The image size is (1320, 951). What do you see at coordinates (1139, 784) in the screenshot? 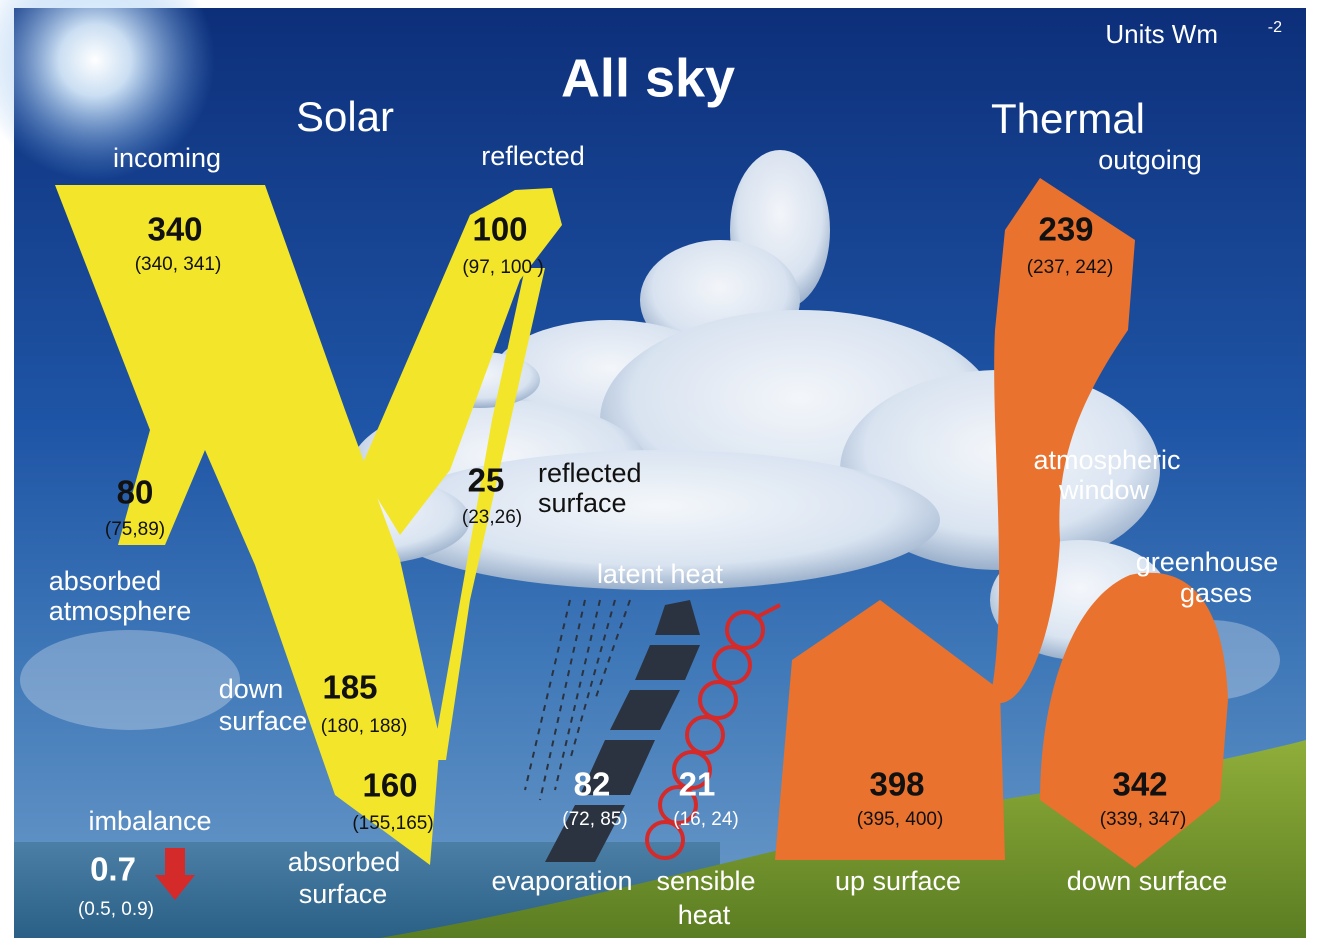
I see `value: 342` at bounding box center [1139, 784].